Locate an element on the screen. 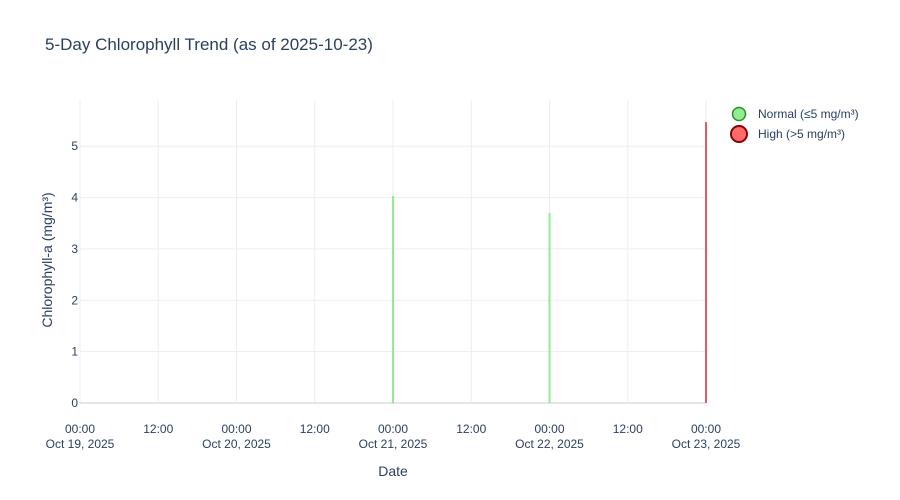  x-axis-title: Date is located at coordinates (393, 471).